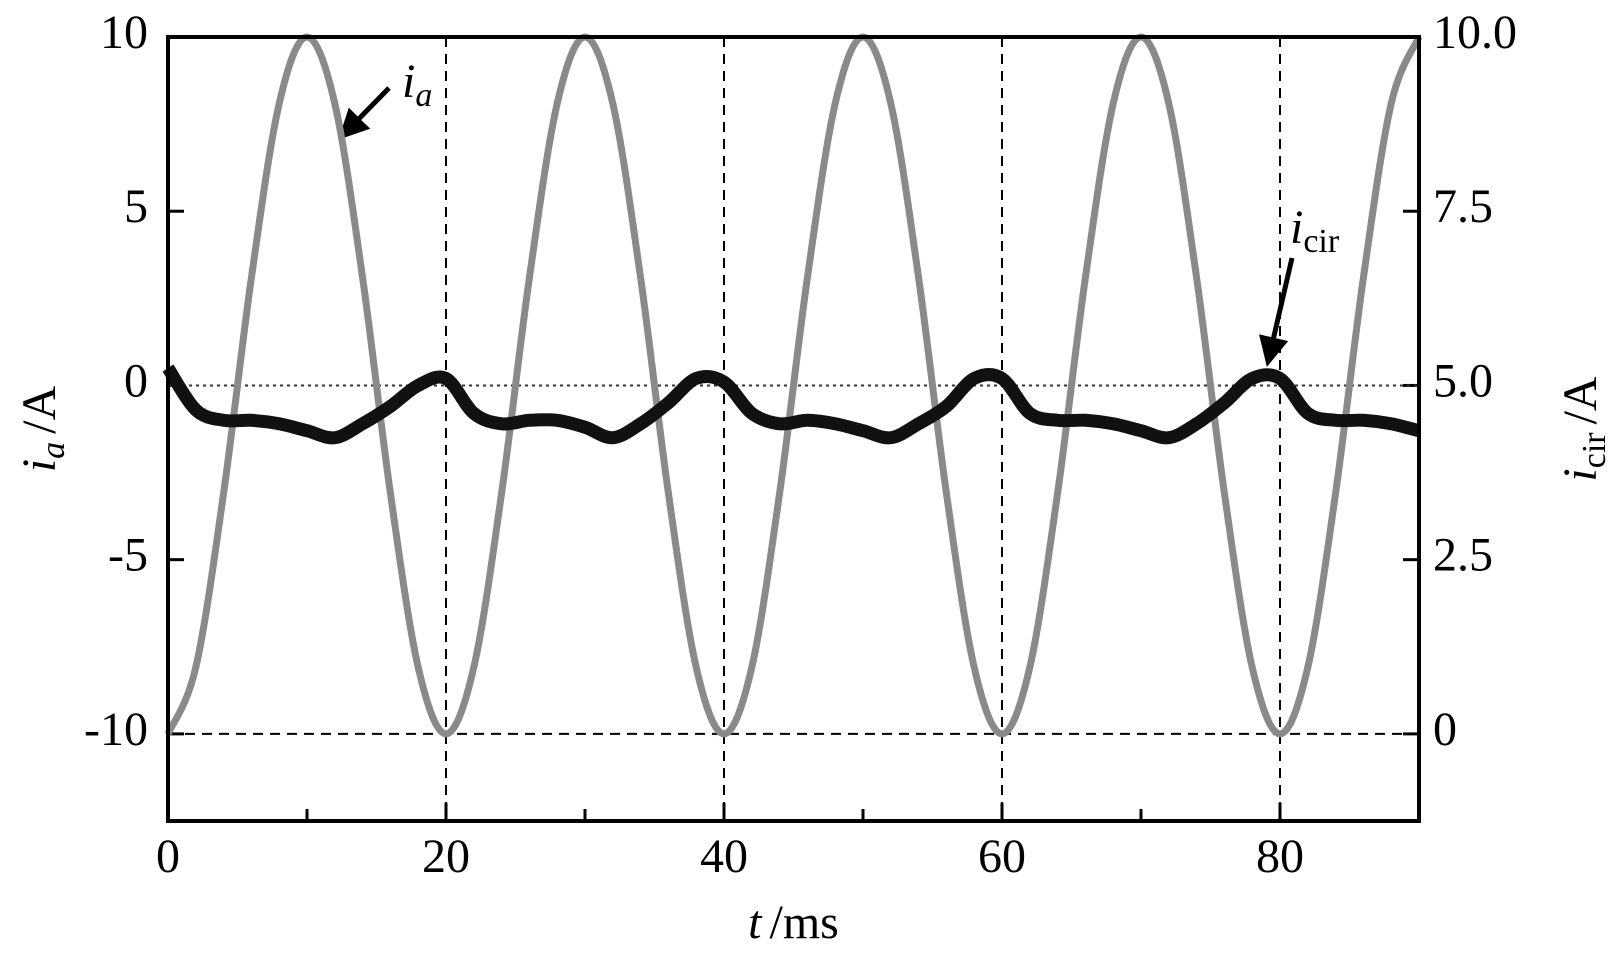 The height and width of the screenshot is (961, 1615). What do you see at coordinates (136, 206) in the screenshot?
I see `y-tick-label: 5` at bounding box center [136, 206].